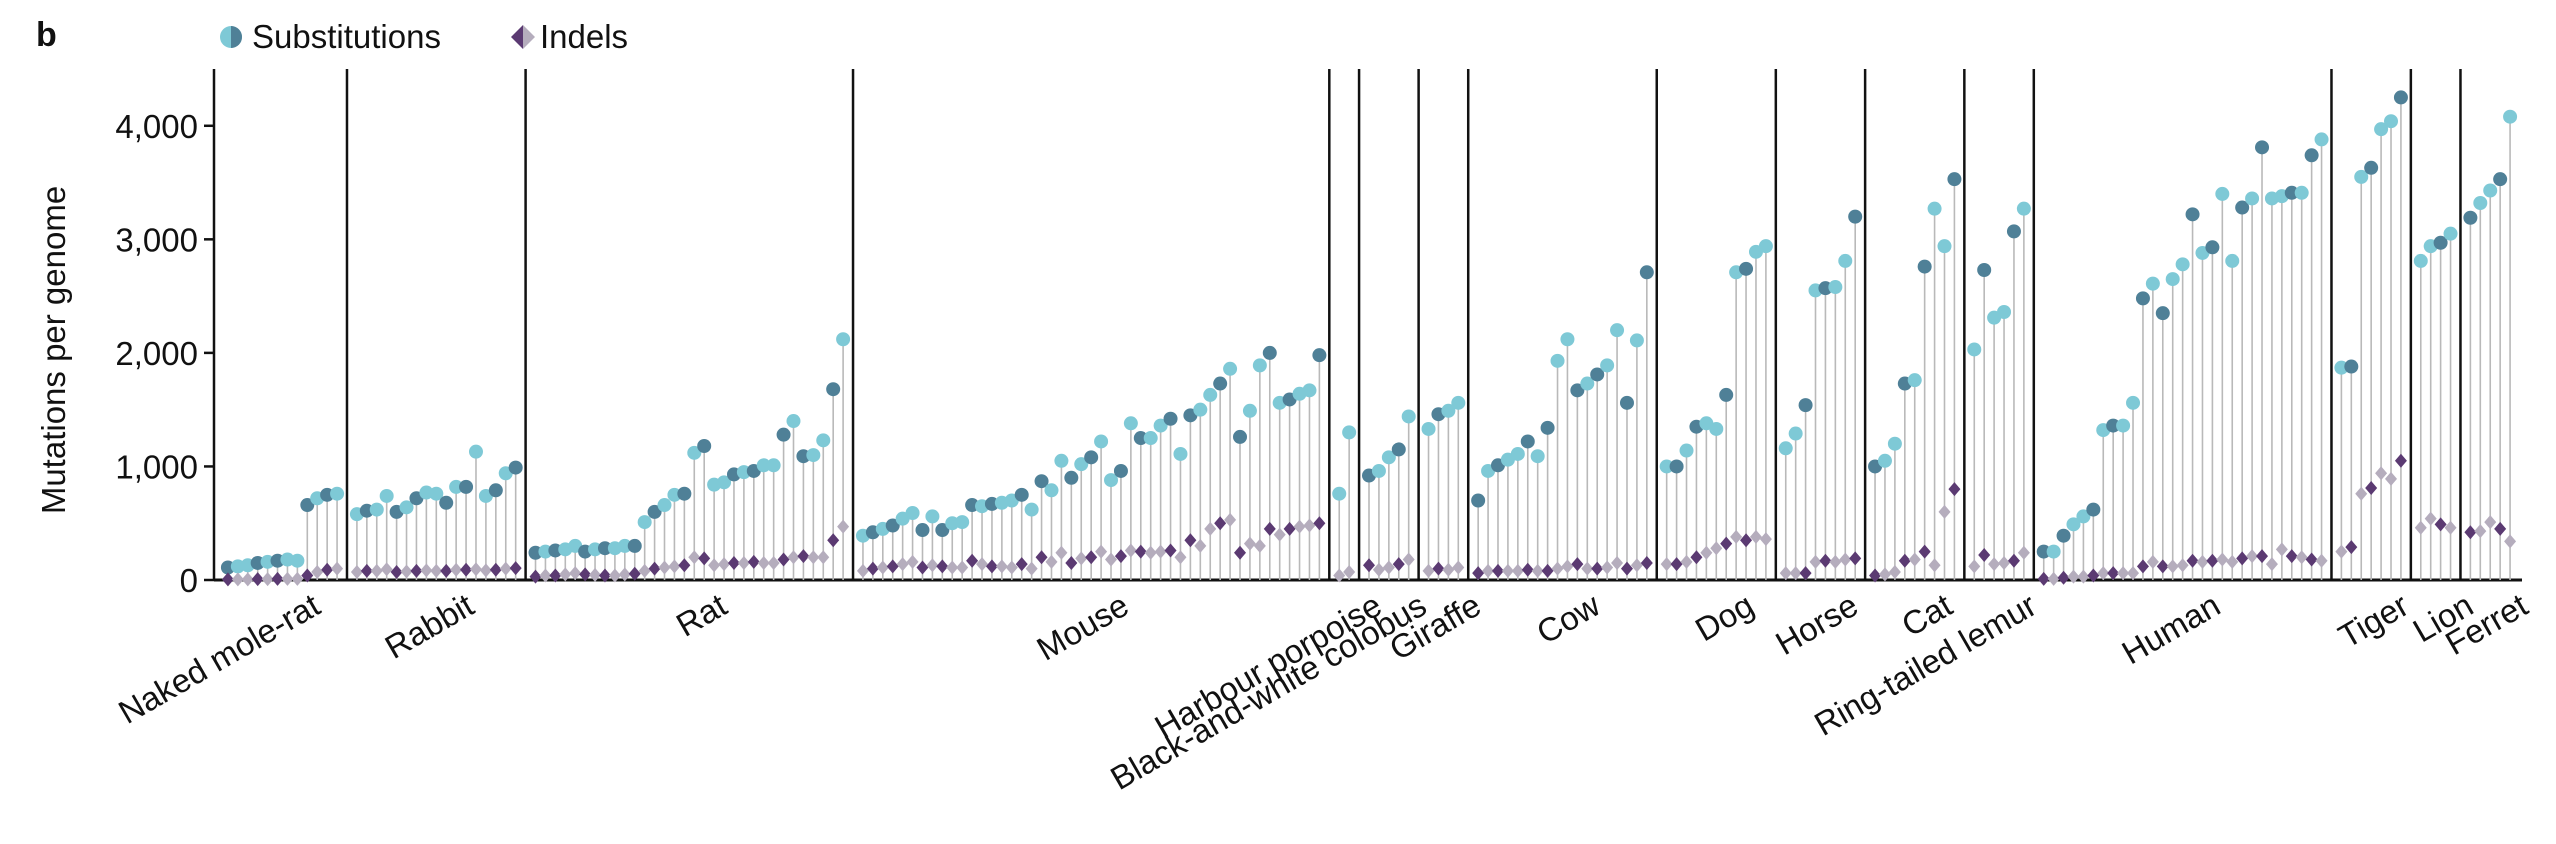 The height and width of the screenshot is (844, 2556). Describe the element at coordinates (2171, 628) in the screenshot. I see `species-label: Human` at that location.